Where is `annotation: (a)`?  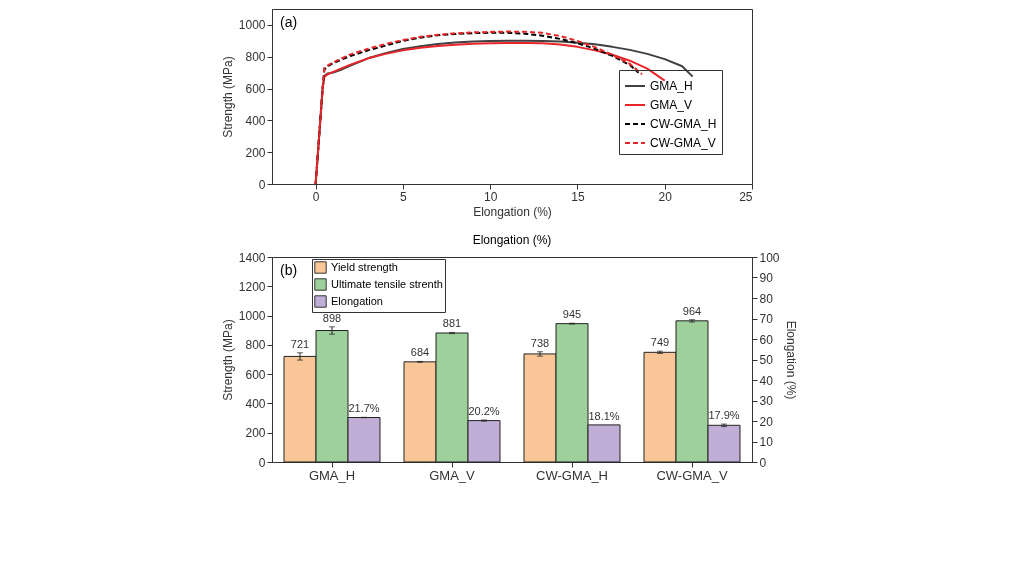
annotation: (a) is located at coordinates (289, 22).